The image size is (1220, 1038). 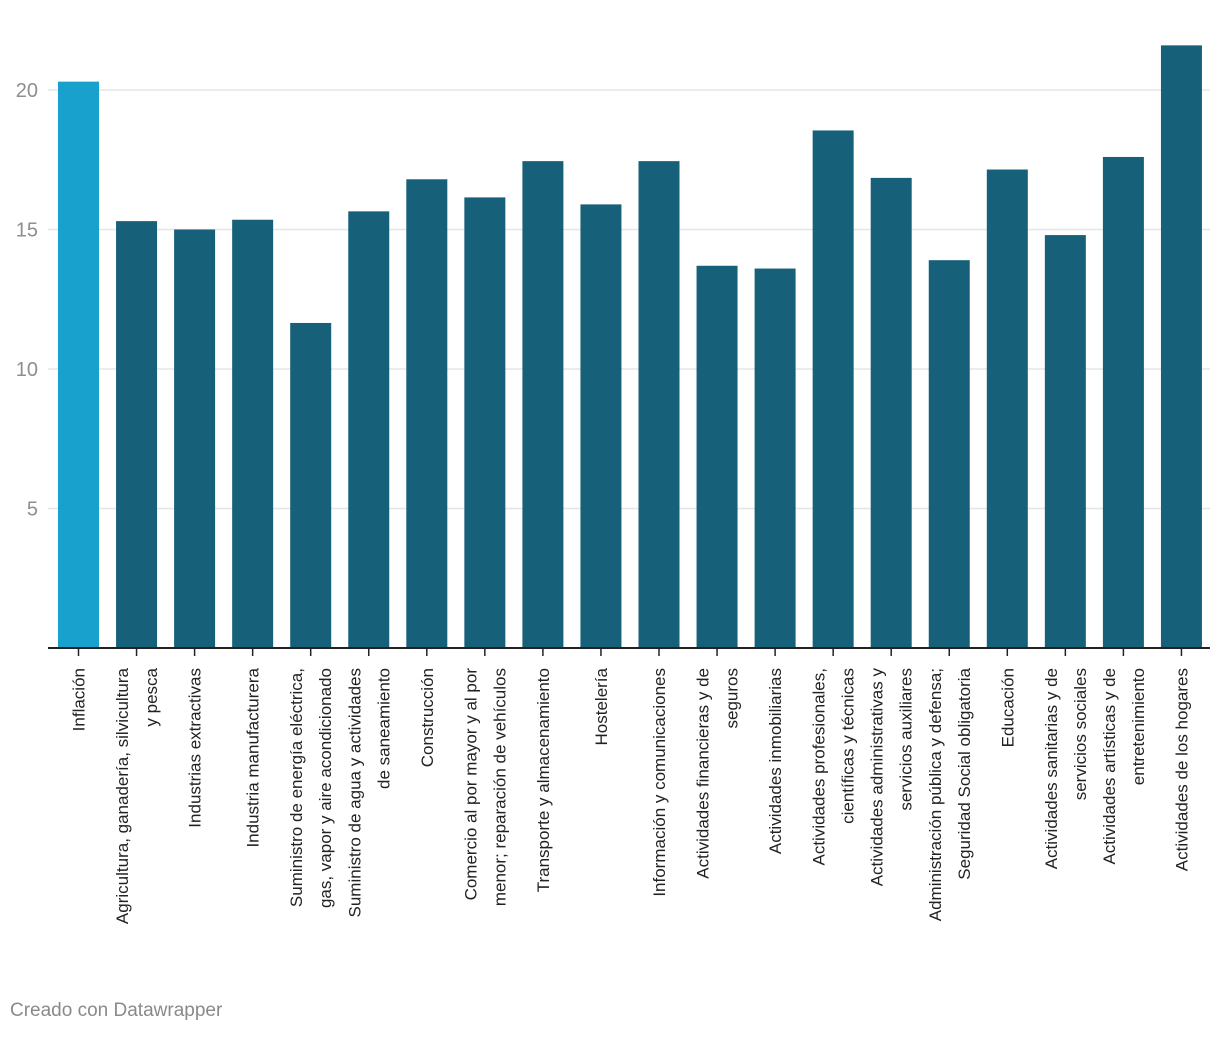 I want to click on x-tick-label-19-line-1: Actividades artísticas y de, so click(x=1109, y=766).